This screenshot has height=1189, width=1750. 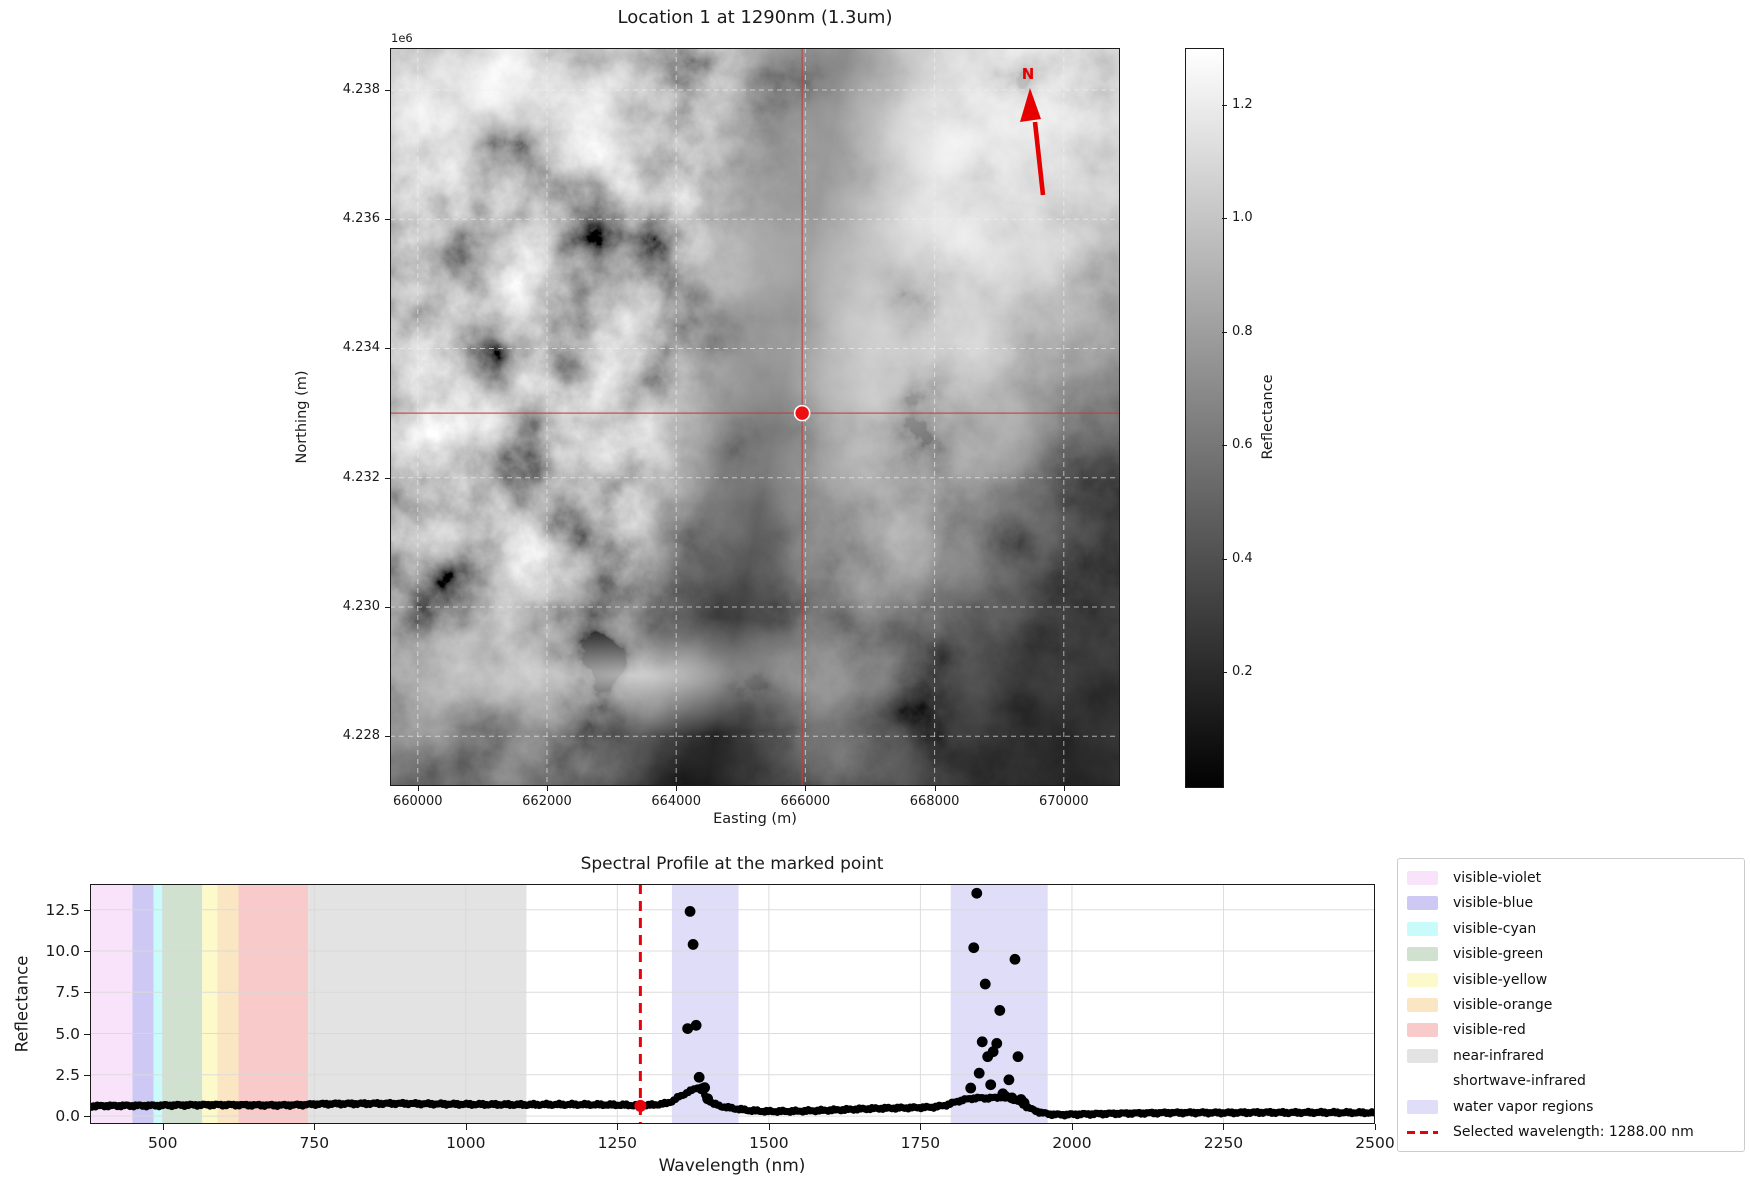 What do you see at coordinates (1242, 331) in the screenshot?
I see `colorbar-tick-label: 0.8` at bounding box center [1242, 331].